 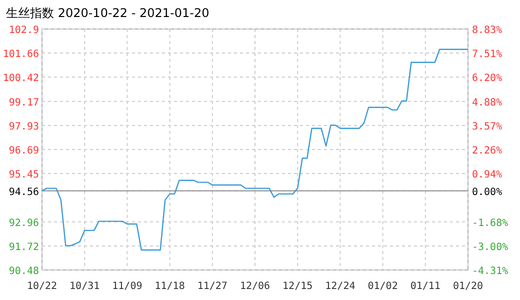 What do you see at coordinates (487, 175) in the screenshot?
I see `y2-tick-label: 0.94%` at bounding box center [487, 175].